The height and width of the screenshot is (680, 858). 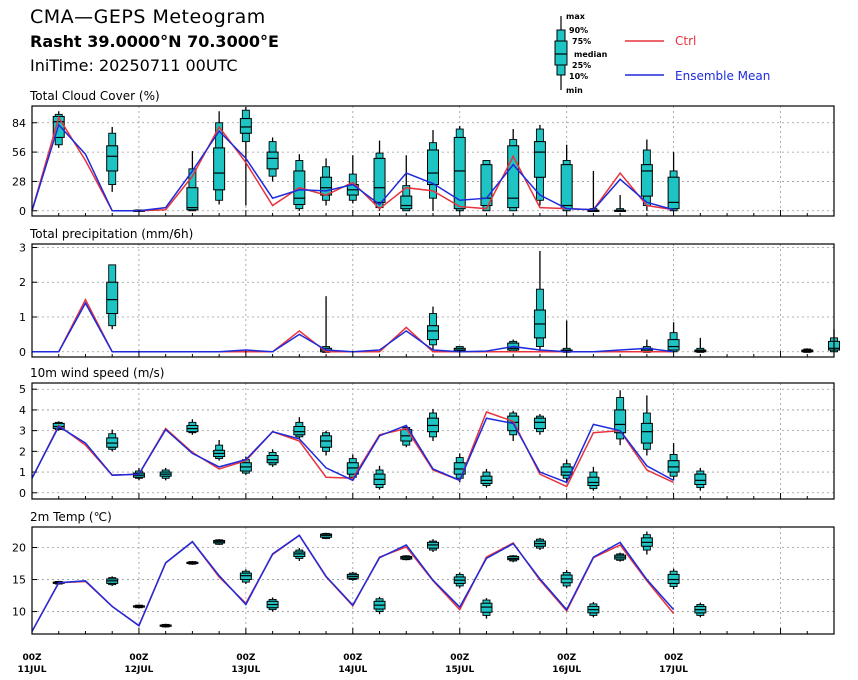 I want to click on x-tick-label-bottom: 15JUL, so click(x=459, y=670).